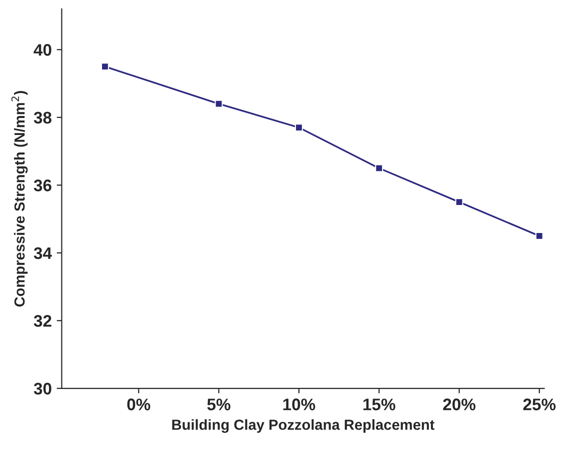 The image size is (561, 449). I want to click on y-tick-label: 30, so click(43, 388).